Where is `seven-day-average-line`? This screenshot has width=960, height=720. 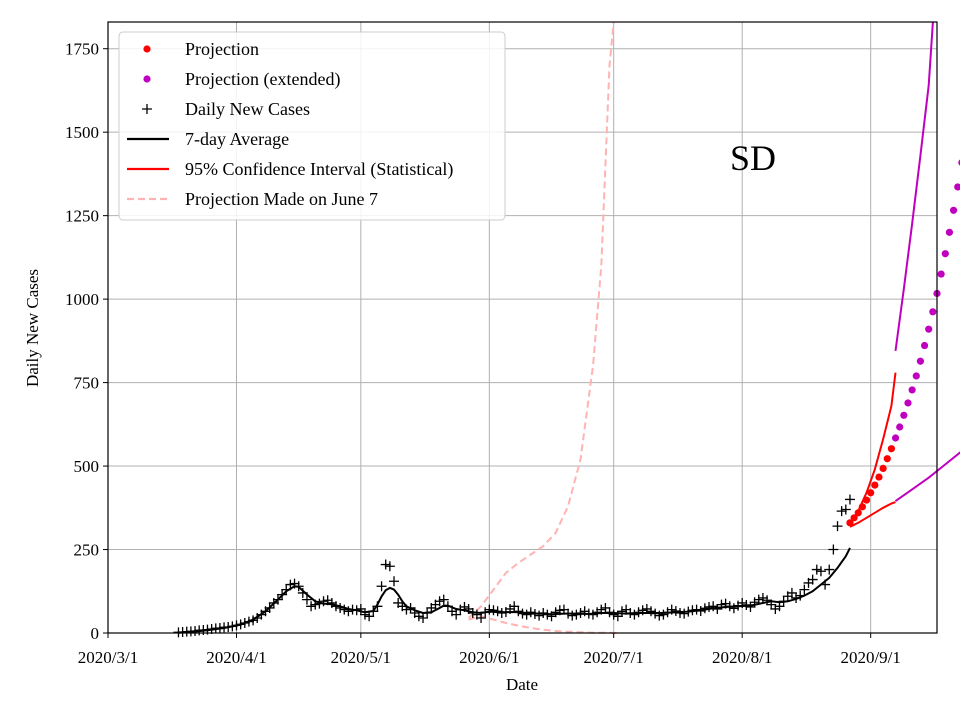
seven-day-average-line is located at coordinates (514, 590).